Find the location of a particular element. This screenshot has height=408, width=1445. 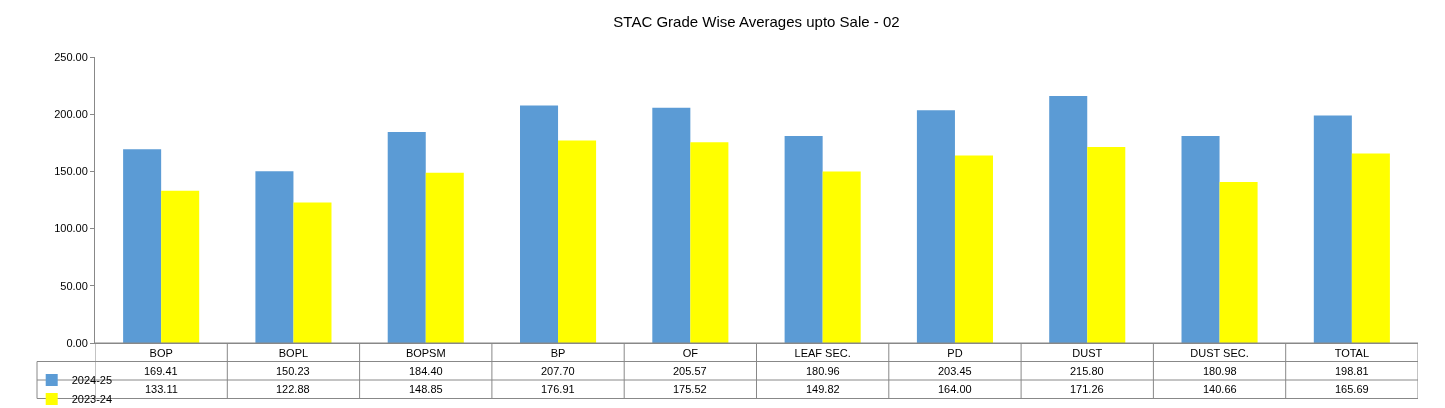

data-label: 184.40 is located at coordinates (426, 371).